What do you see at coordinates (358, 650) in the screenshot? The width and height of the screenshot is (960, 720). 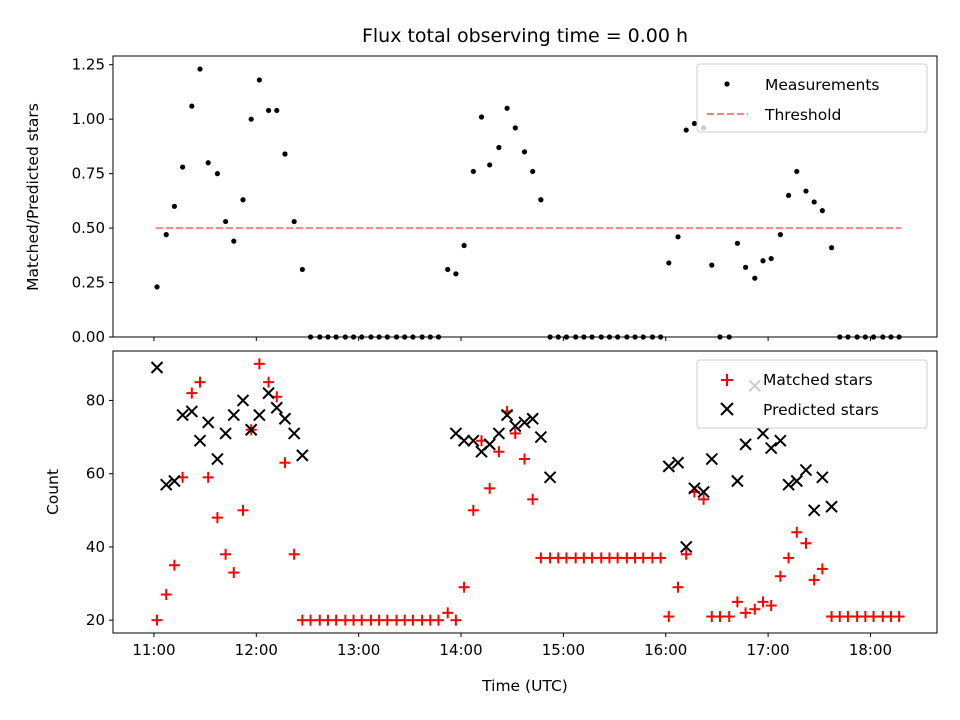 I see `bottom-xtick-label: 13:00` at bounding box center [358, 650].